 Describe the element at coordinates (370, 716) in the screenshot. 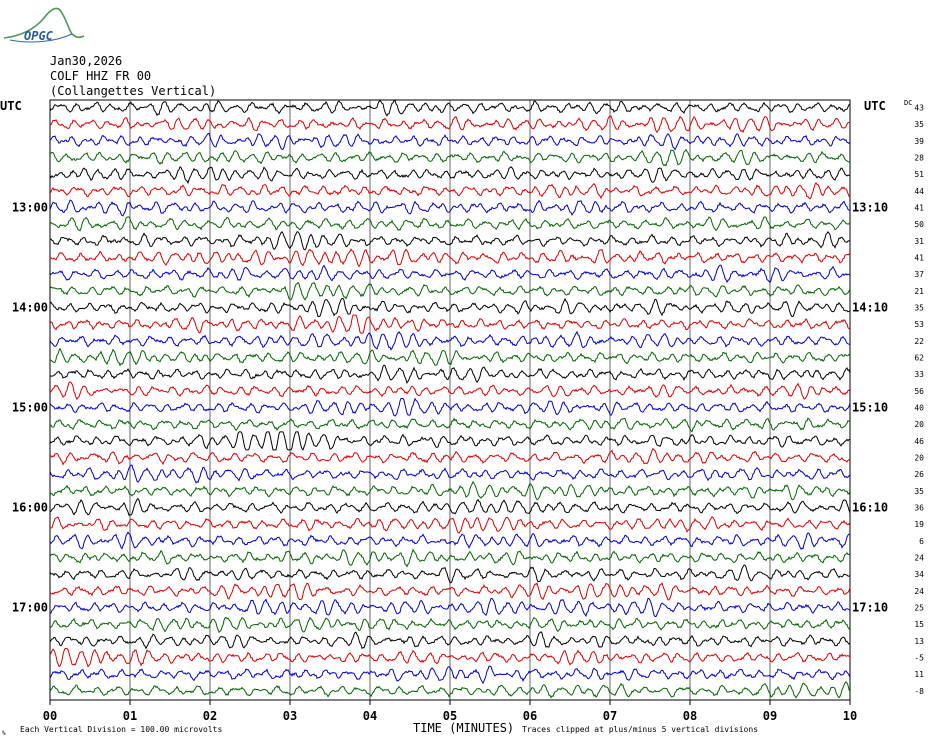

I see `x-tick-label: 04` at that location.